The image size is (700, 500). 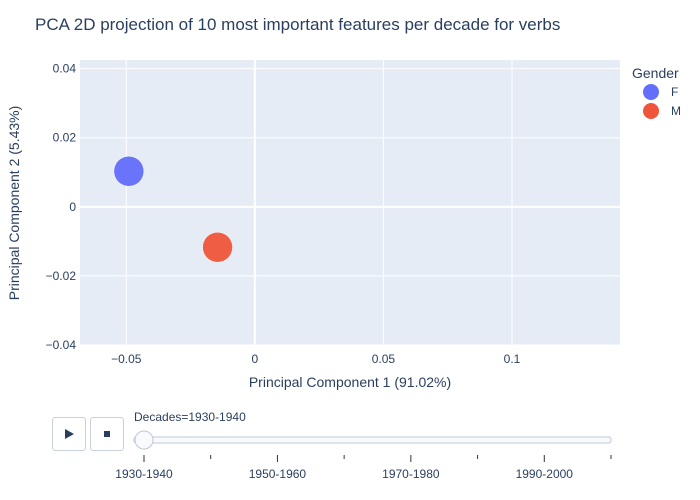 I want to click on x-tick-label: 0.1, so click(x=512, y=359).